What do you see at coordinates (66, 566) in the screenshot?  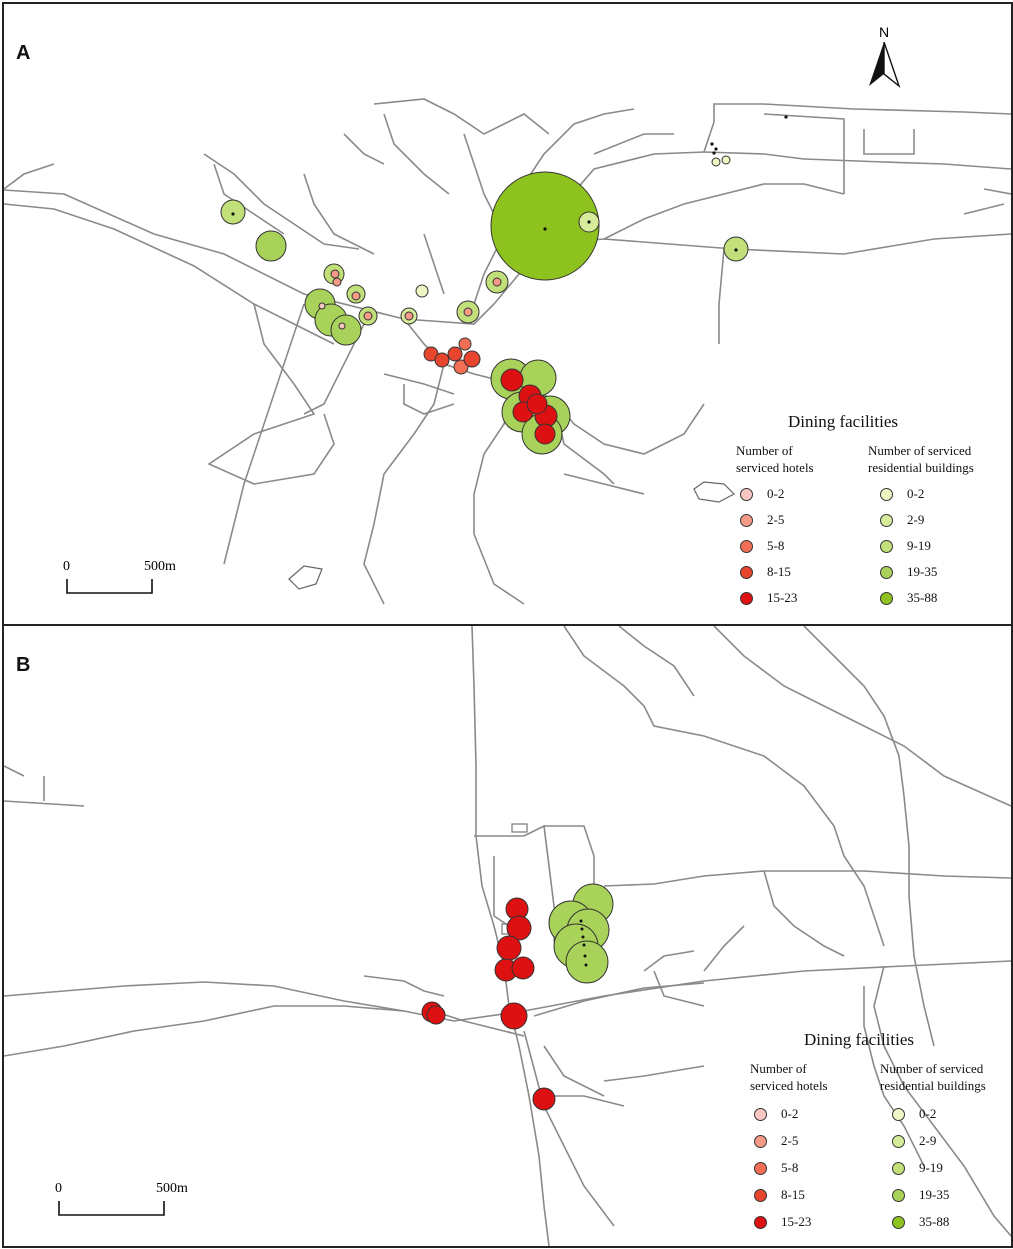 I see `scale-label-zero: 0` at bounding box center [66, 566].